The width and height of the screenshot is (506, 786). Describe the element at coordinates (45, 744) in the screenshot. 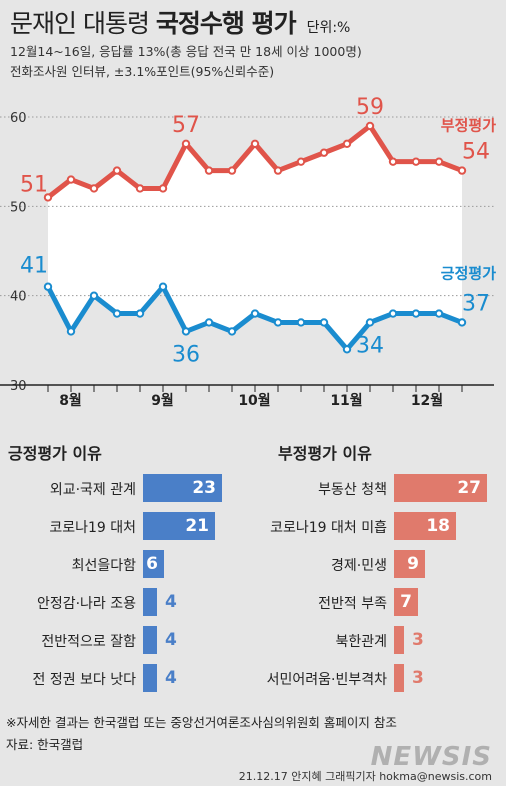

I see `source: 자료: 한국갤럽` at that location.